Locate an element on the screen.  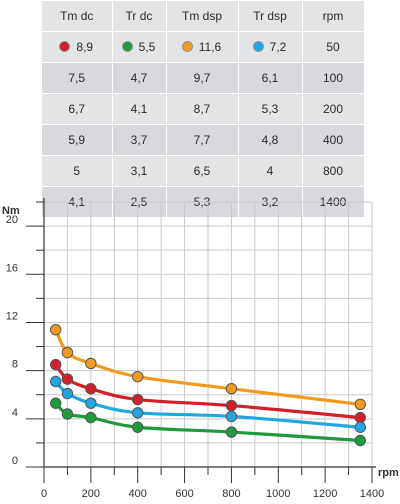
cell-tr-dc: 4,7 is located at coordinates (139, 78).